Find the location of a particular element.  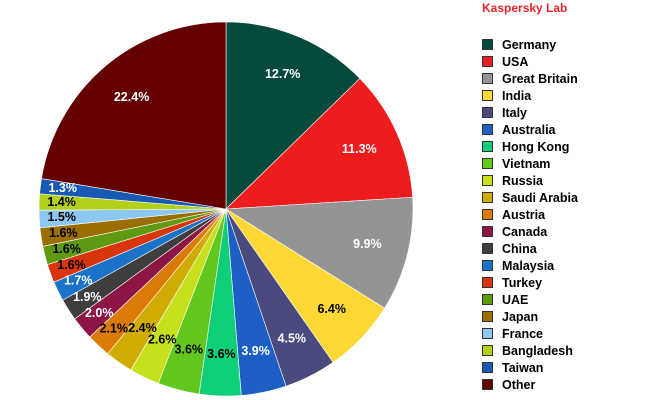

data-label-vietnam: 3.6% is located at coordinates (189, 349).